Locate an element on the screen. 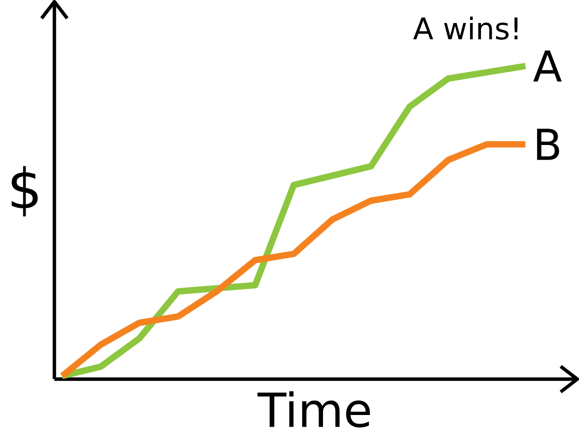 The image size is (579, 435). series-label: A is located at coordinates (547, 66).